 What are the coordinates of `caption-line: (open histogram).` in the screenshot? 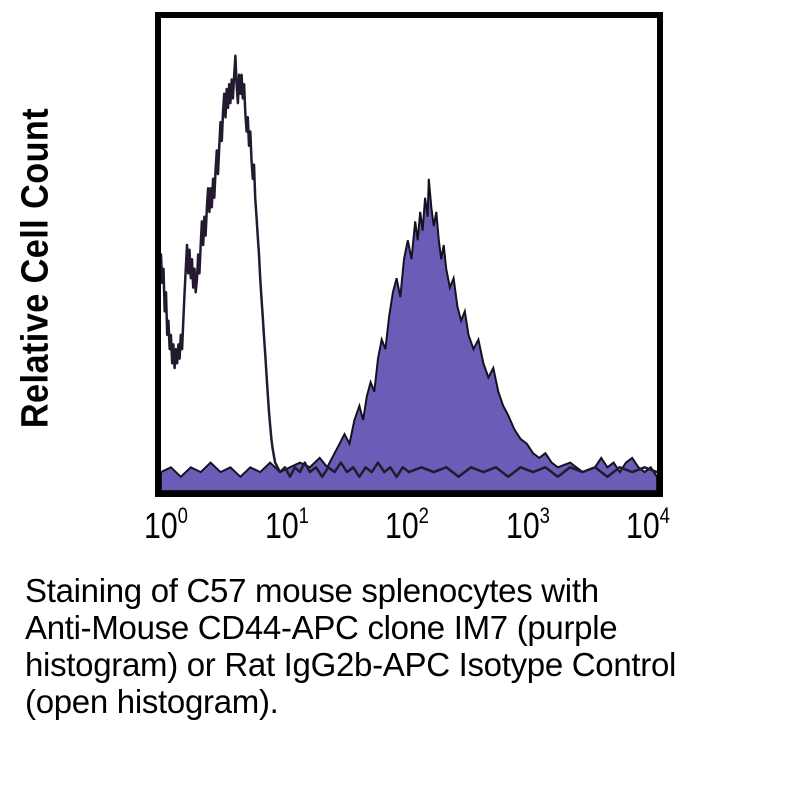 It's located at (152, 701).